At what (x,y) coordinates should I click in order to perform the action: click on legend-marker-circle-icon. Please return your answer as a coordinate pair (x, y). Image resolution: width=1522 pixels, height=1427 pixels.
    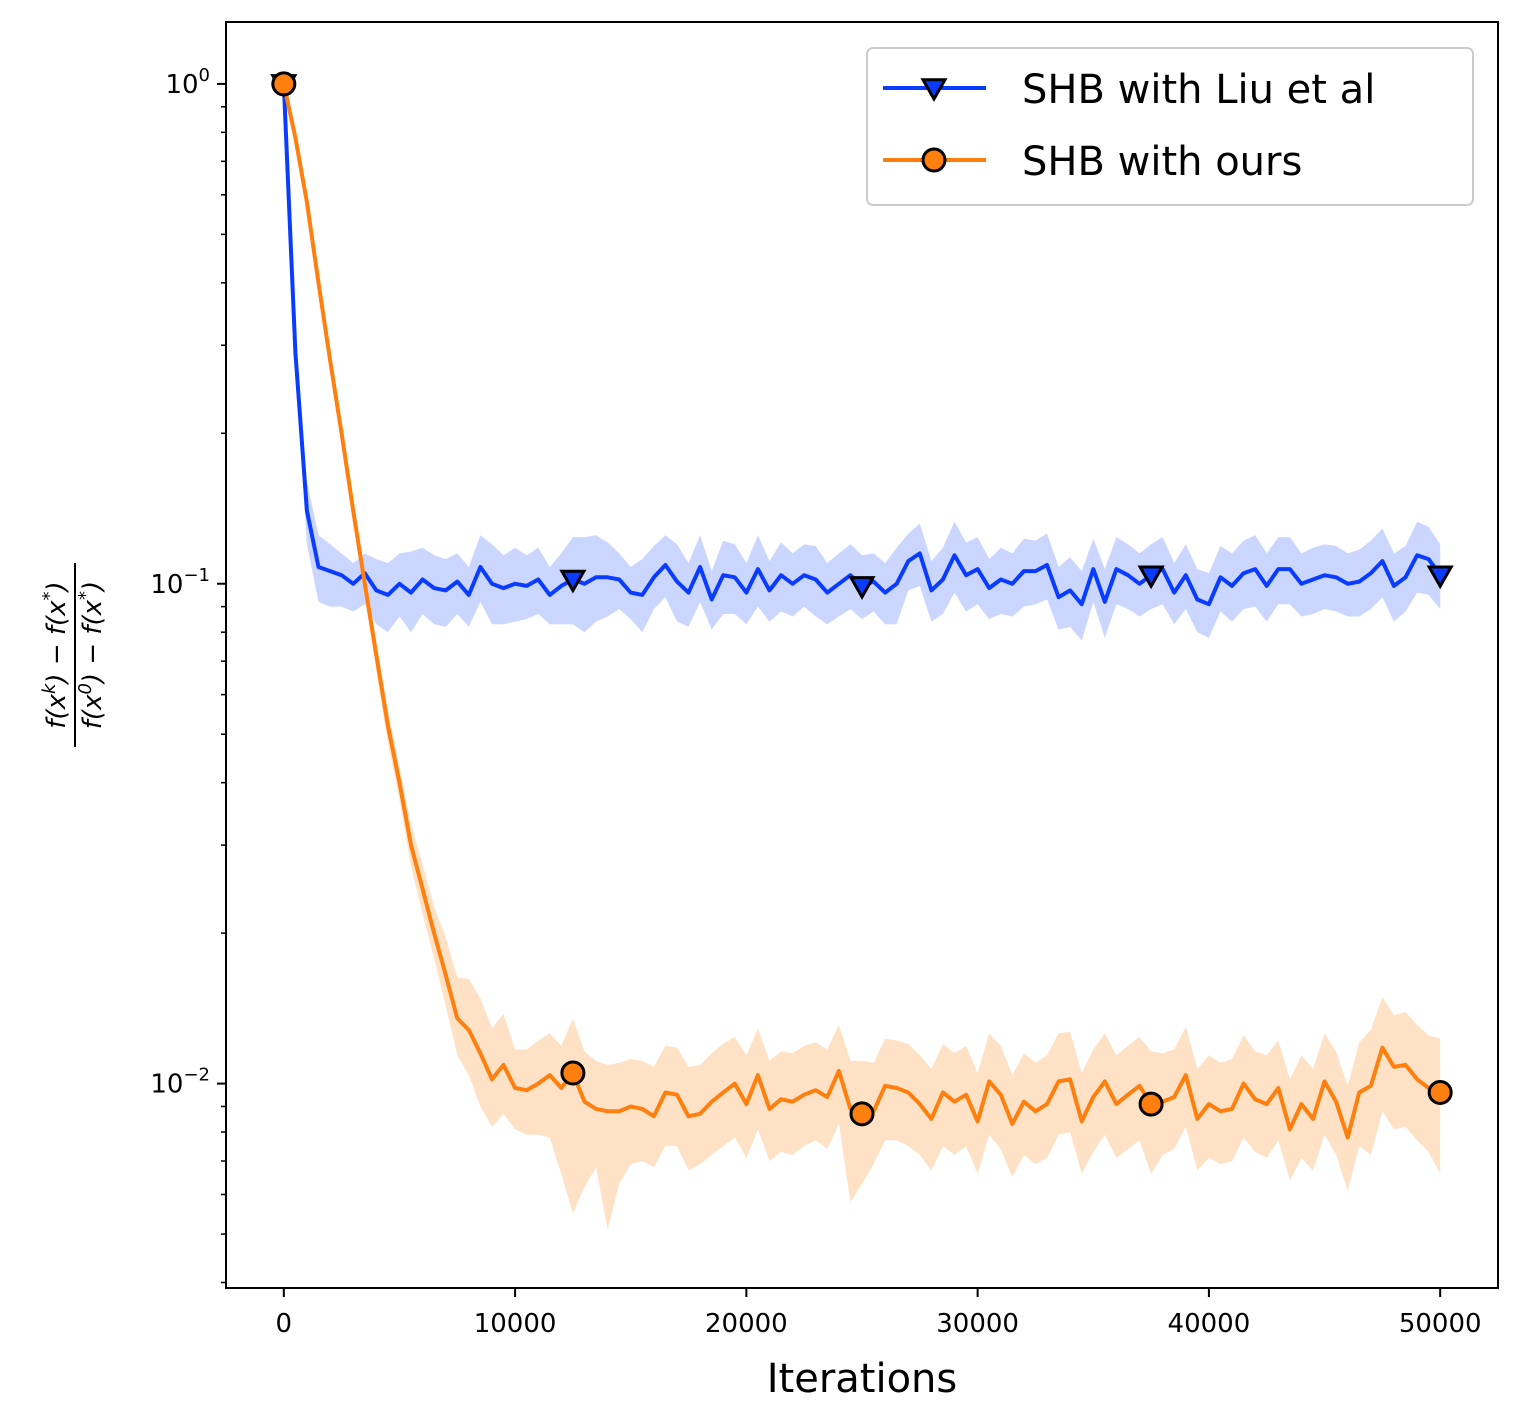
    Looking at the image, I should click on (934, 160).